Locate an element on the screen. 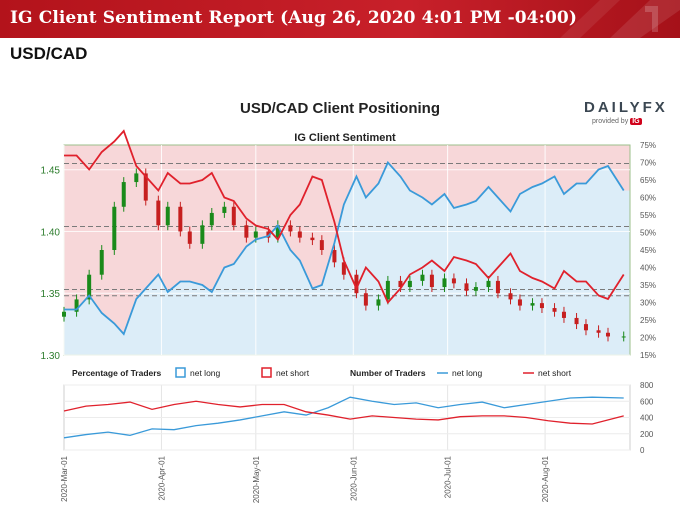 This screenshot has height=516, width=680. bottom-y-tick-4: 800 is located at coordinates (647, 385).